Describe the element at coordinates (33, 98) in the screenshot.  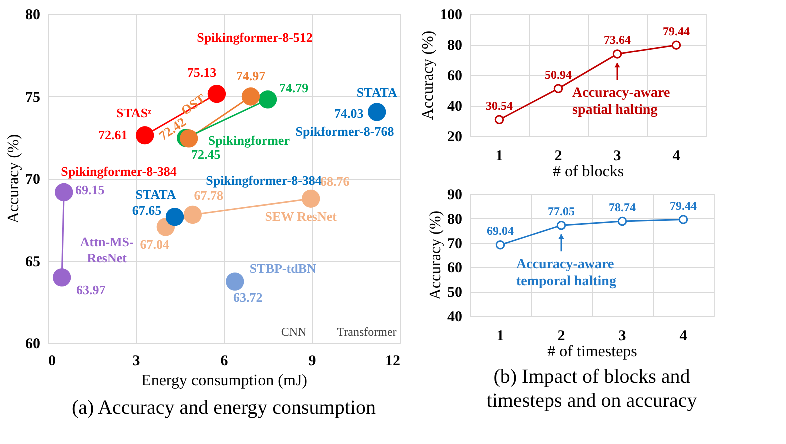
I see `y-tick-label: 75` at that location.